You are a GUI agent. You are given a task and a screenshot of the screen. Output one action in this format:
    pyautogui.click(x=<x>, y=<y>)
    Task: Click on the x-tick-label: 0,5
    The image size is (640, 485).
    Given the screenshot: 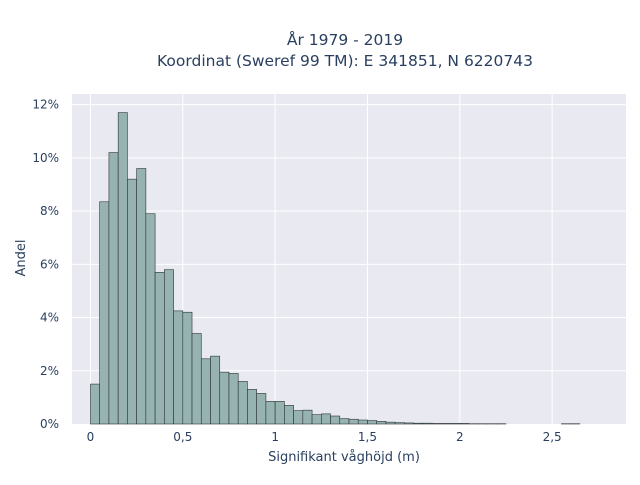 What is the action you would take?
    pyautogui.click(x=182, y=437)
    